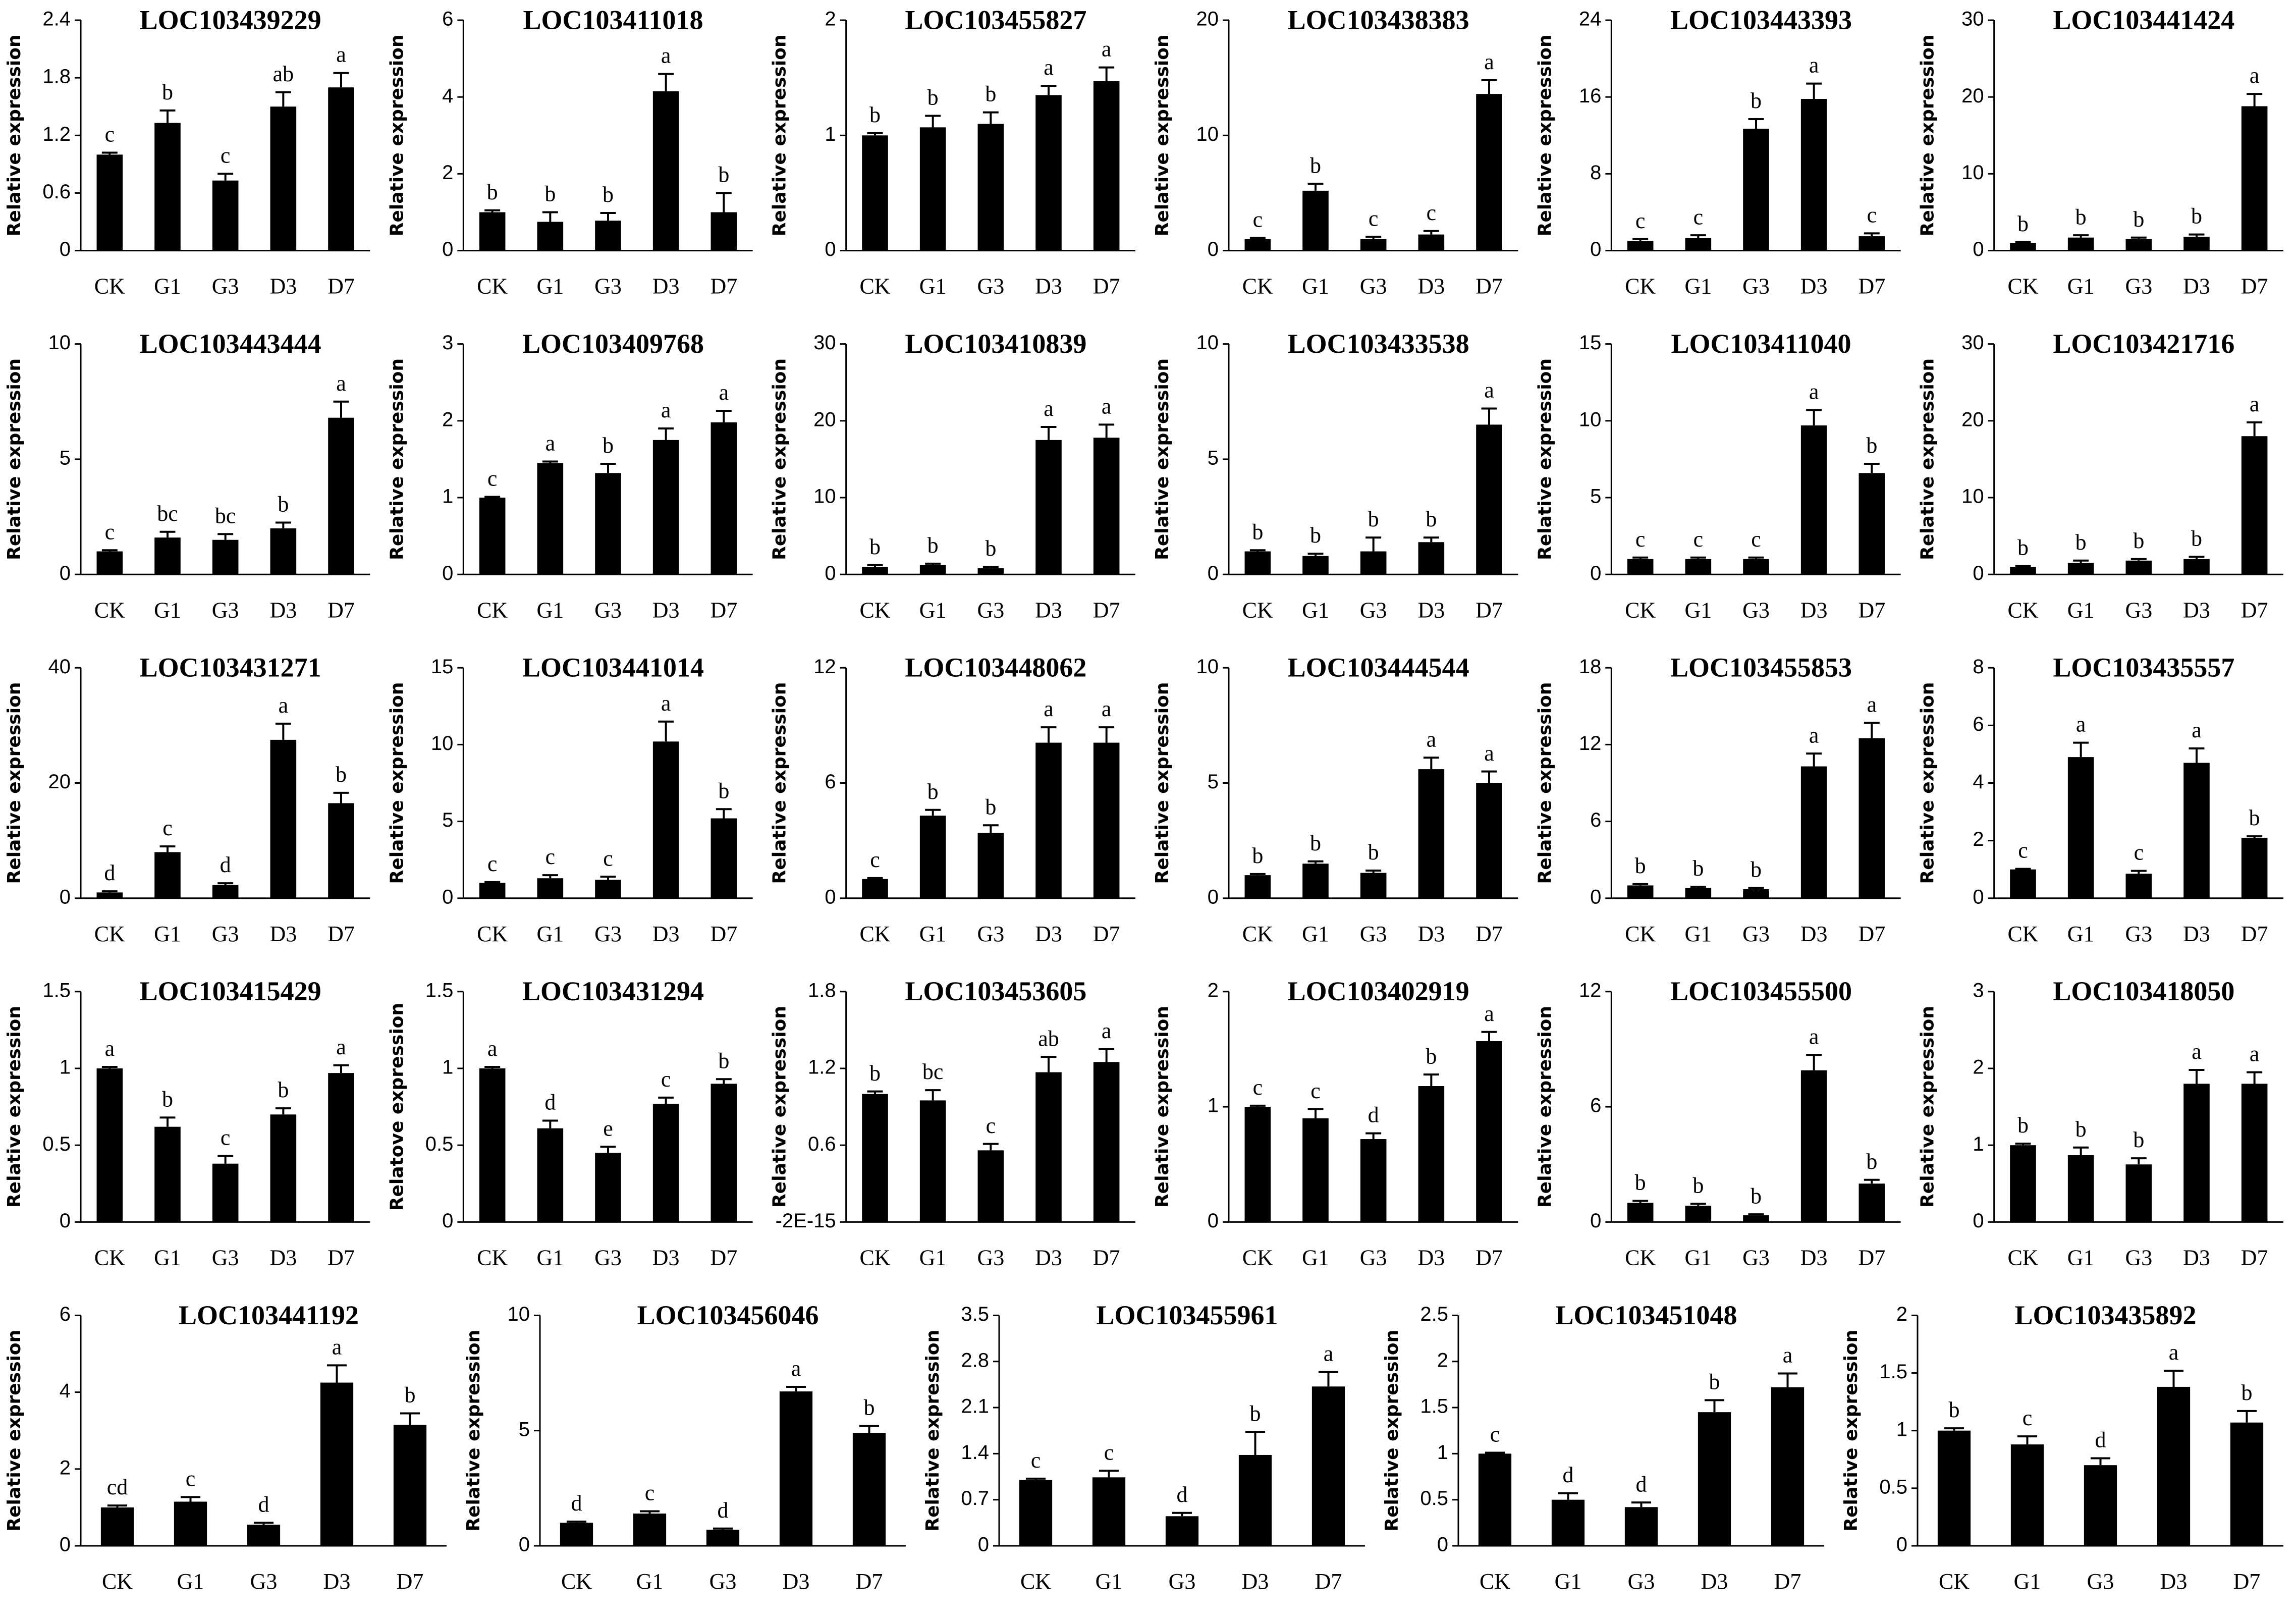 This screenshot has width=2296, height=1619. I want to click on y-tick-label: 0.6, so click(822, 1144).